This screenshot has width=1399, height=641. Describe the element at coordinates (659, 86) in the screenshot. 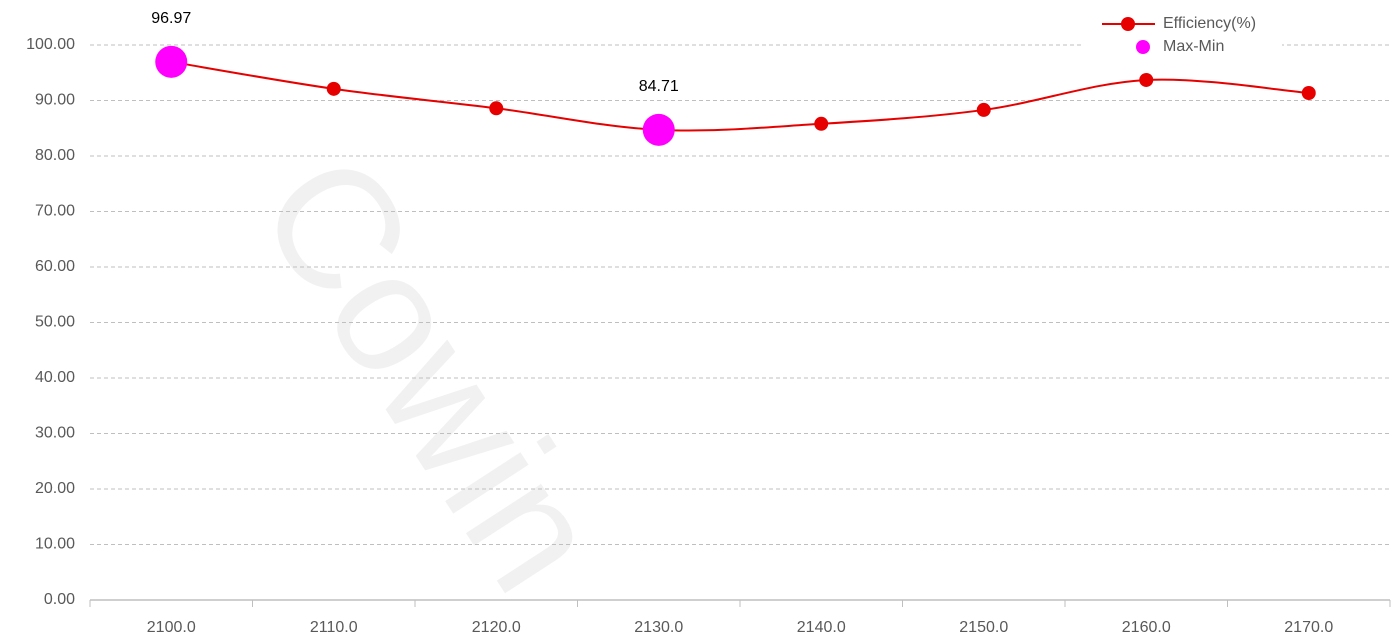

I see `data-label: 84.71` at that location.